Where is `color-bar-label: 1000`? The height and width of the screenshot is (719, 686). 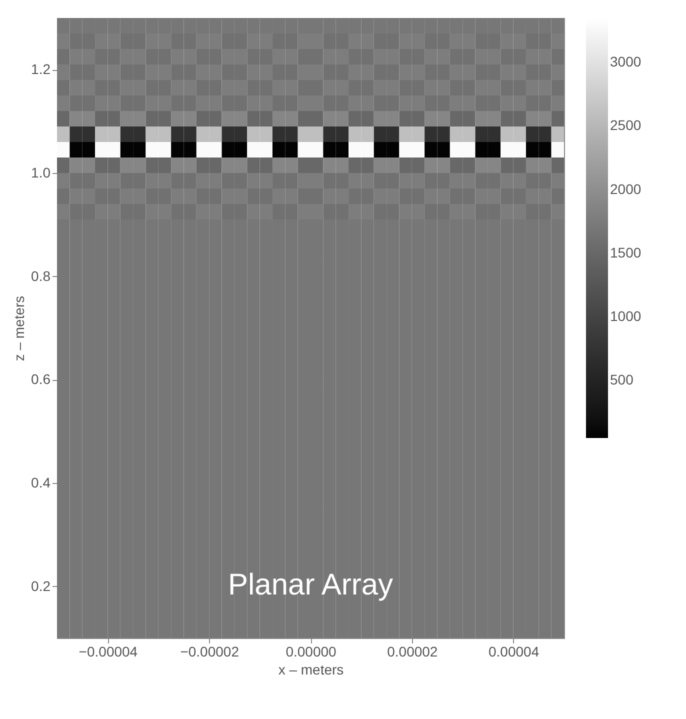
color-bar-label: 1000 is located at coordinates (626, 316).